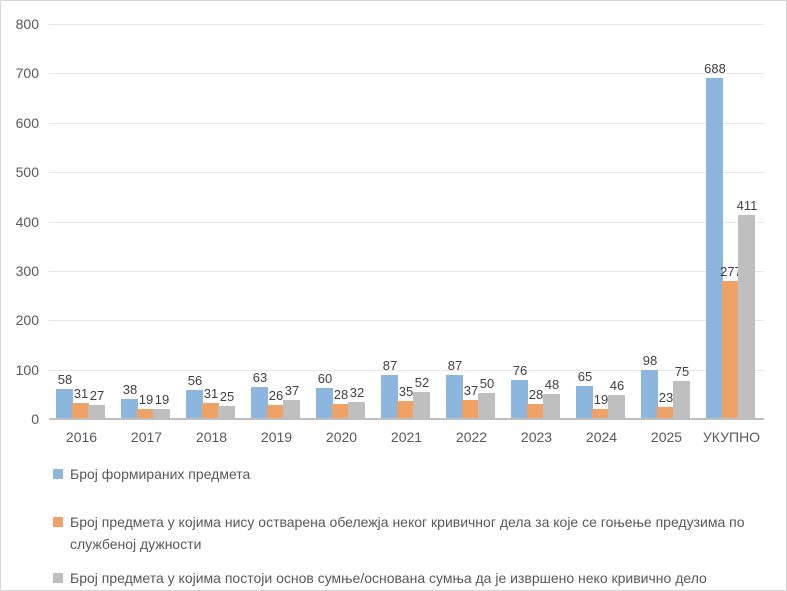 This screenshot has width=787, height=591. Describe the element at coordinates (96, 411) in the screenshot. I see `bar-2016-series3` at that location.